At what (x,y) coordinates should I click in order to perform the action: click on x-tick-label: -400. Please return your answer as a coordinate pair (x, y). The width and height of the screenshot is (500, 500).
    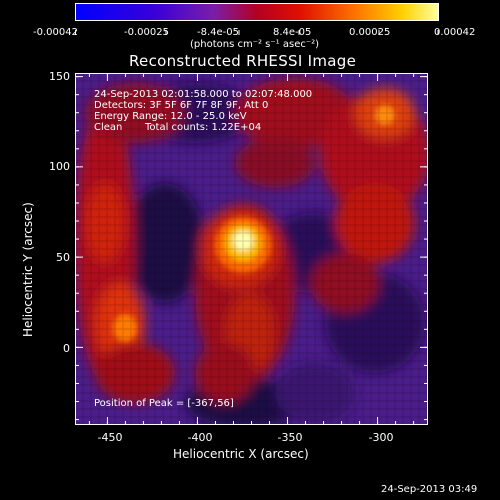
    Looking at the image, I should click on (200, 437).